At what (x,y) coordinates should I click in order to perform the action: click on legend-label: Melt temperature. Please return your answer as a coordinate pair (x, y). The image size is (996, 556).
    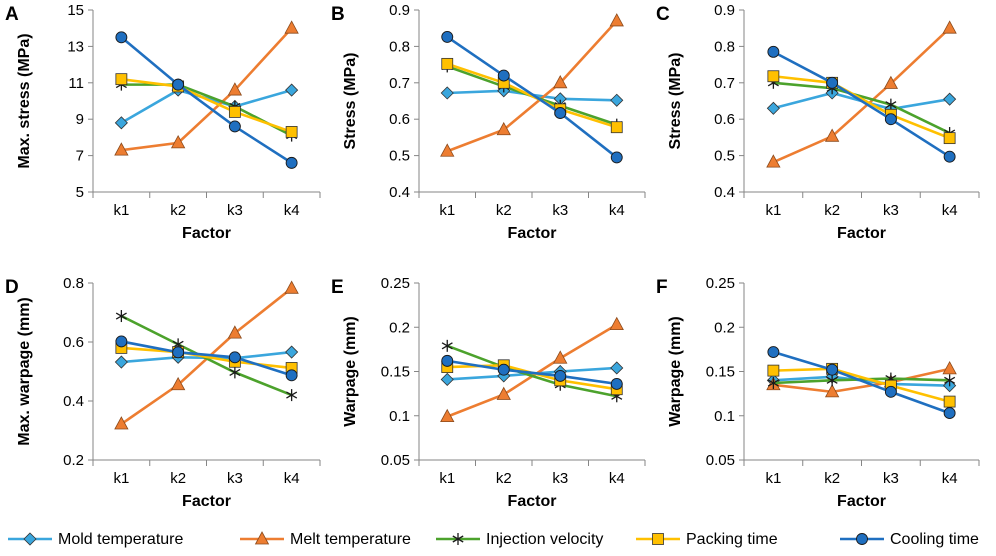
    Looking at the image, I should click on (350, 539).